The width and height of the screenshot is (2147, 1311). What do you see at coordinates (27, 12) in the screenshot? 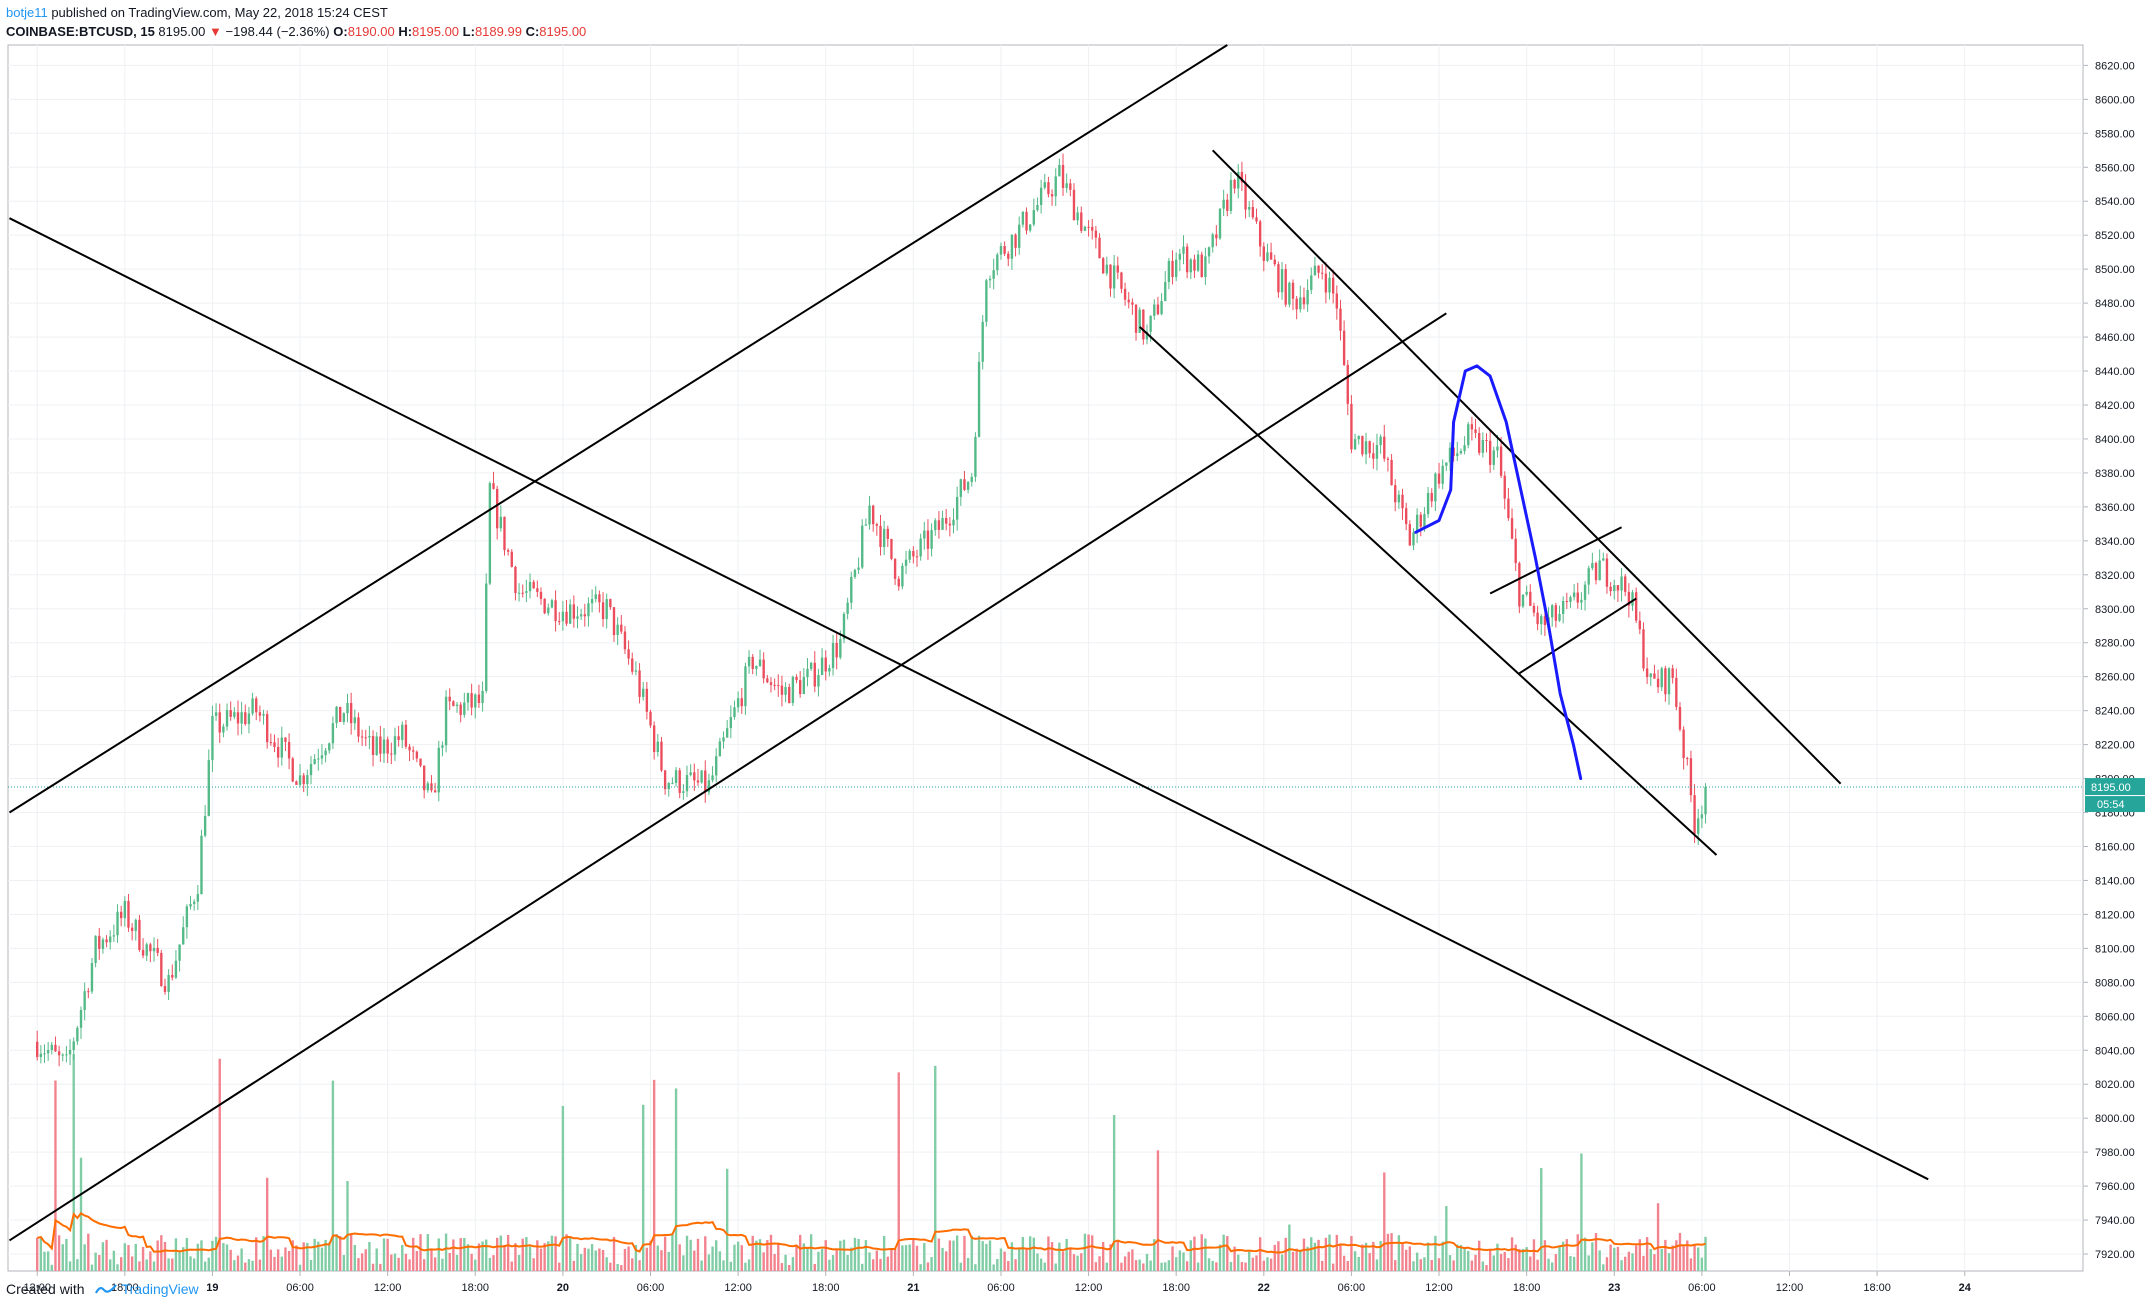
I see `author-link: botje11` at bounding box center [27, 12].